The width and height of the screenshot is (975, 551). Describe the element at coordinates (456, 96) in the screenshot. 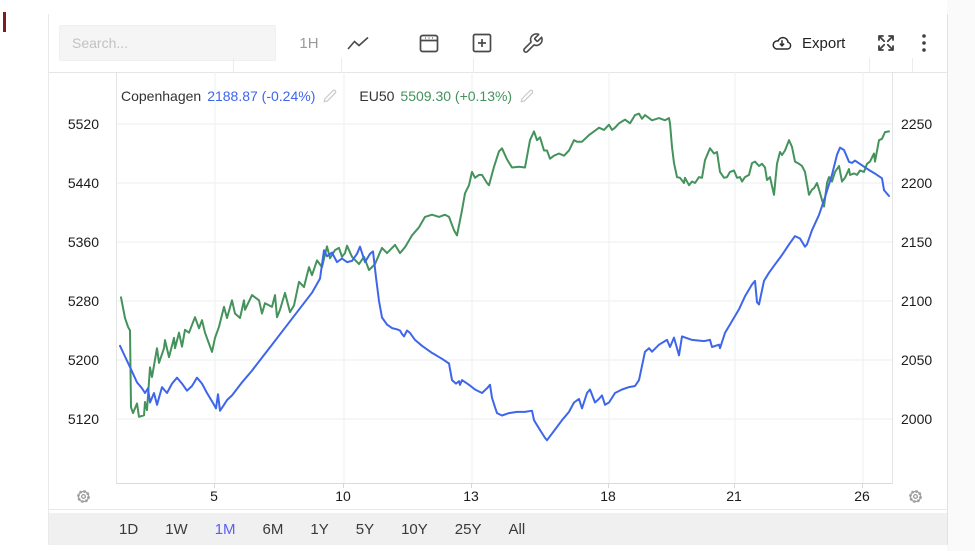

I see `legend-series-value: 5509.30 (+0.13%)` at that location.